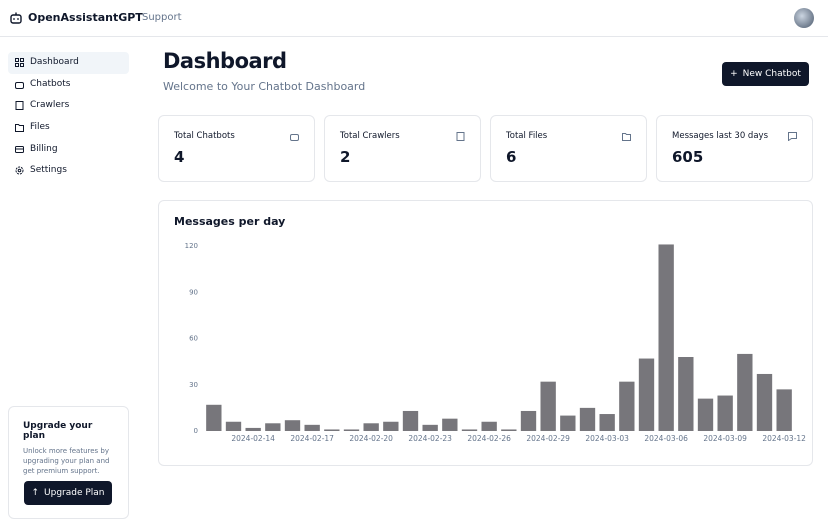 The width and height of the screenshot is (828, 531). I want to click on header: OpenAssistantGPT Support, so click(414, 18).